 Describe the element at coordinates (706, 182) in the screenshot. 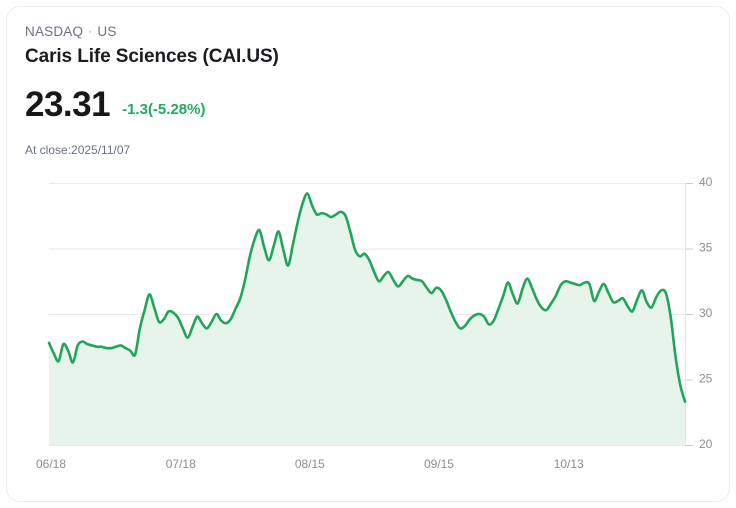

I see `y-axis-tick-label: 40` at that location.